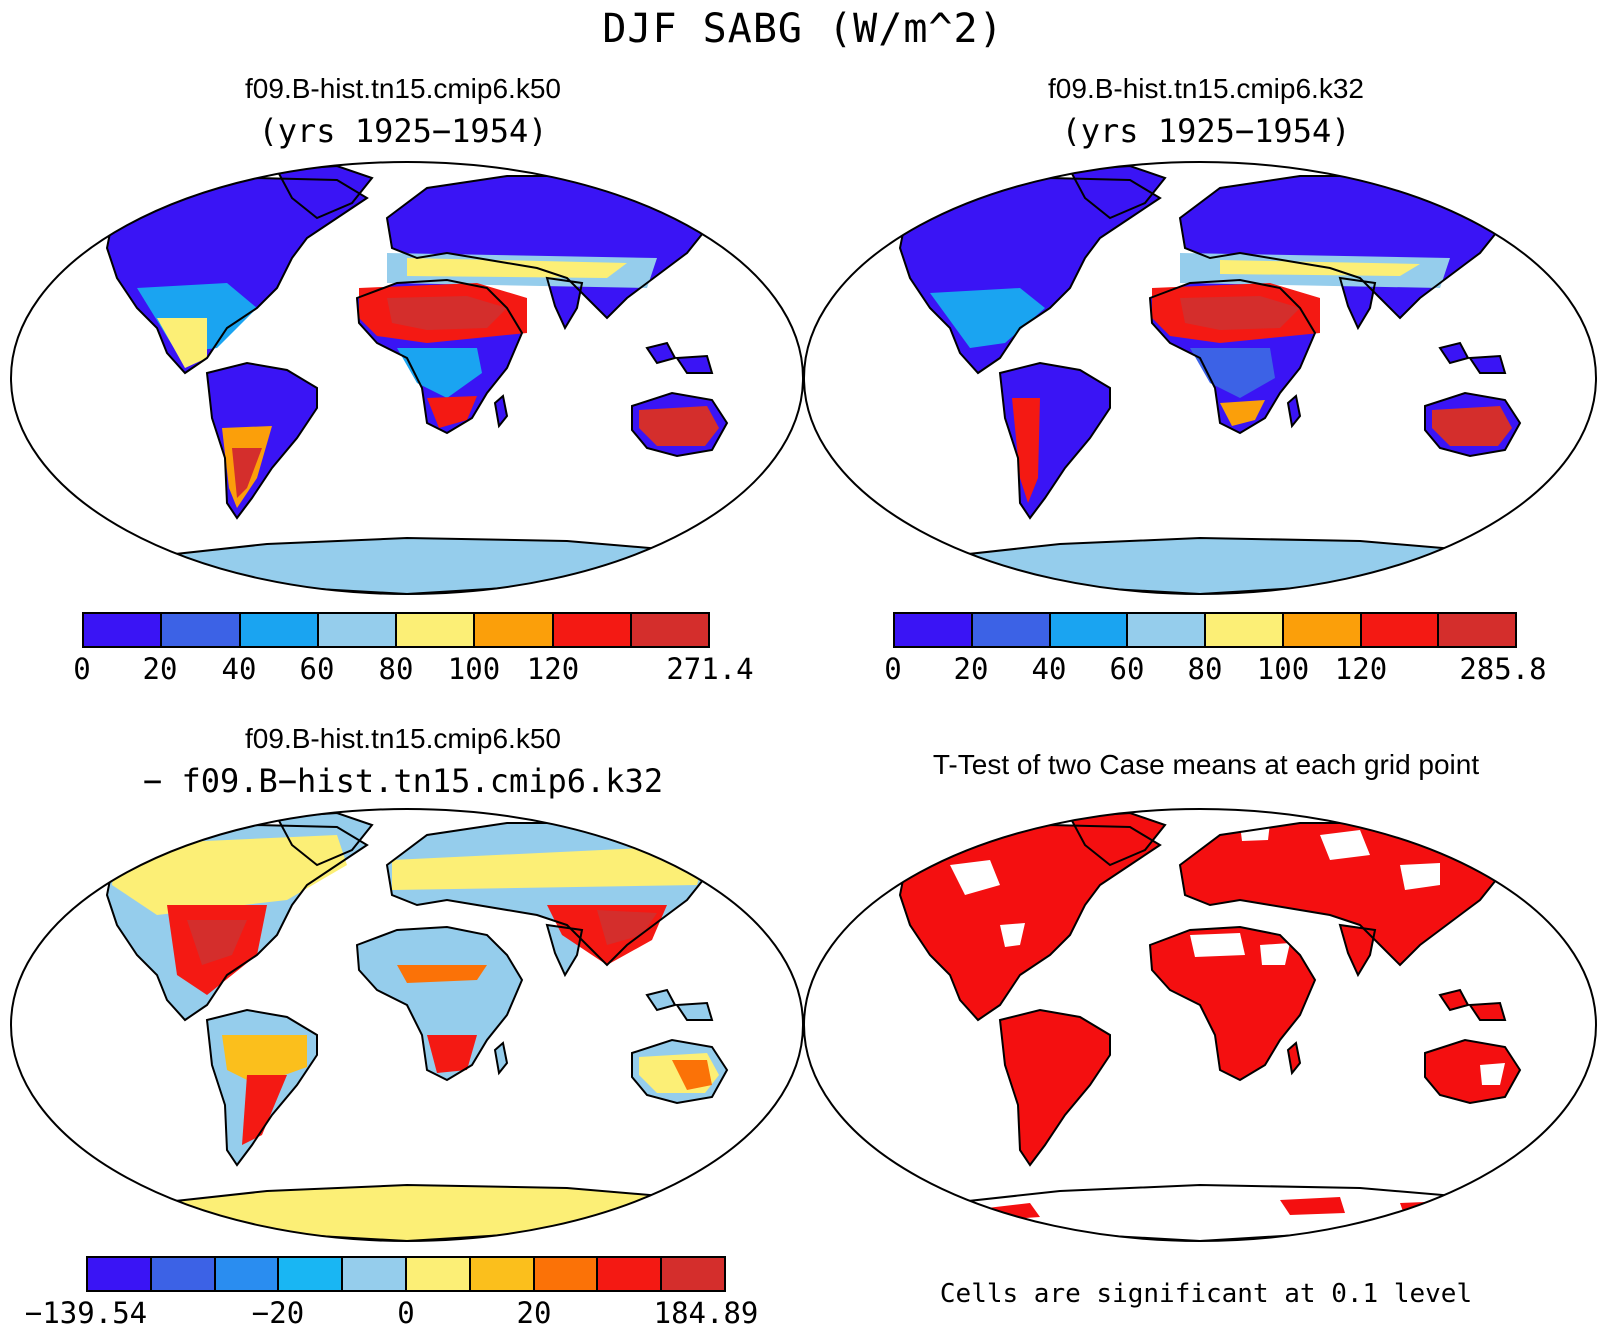 The image size is (1606, 1332). What do you see at coordinates (403, 88) in the screenshot?
I see `panel-top-left-title: f09.B-hist.tn15.cmip6.k50` at bounding box center [403, 88].